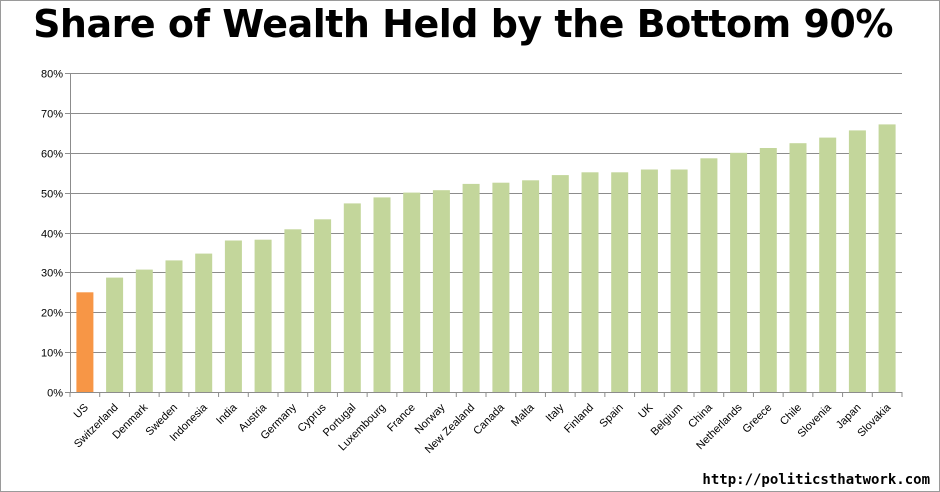 Image resolution: width=940 pixels, height=492 pixels. Describe the element at coordinates (590, 282) in the screenshot. I see `bar-finland` at that location.